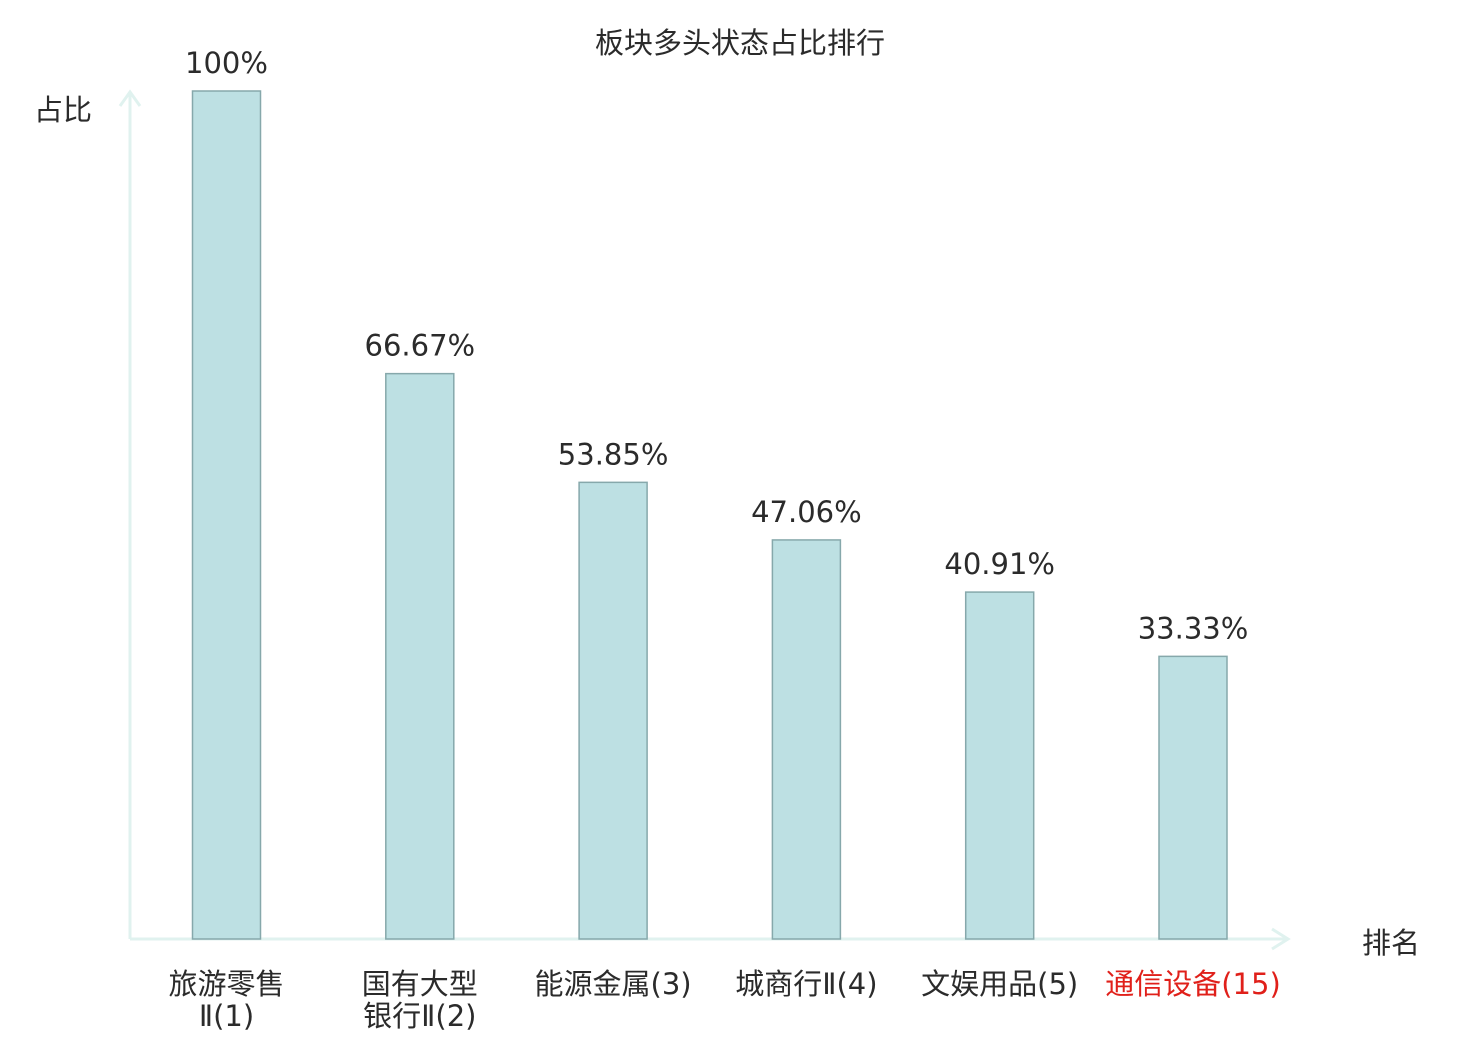 The height and width of the screenshot is (1044, 1480). What do you see at coordinates (1281, 939) in the screenshot?
I see `x-axis-arrow-icon` at bounding box center [1281, 939].